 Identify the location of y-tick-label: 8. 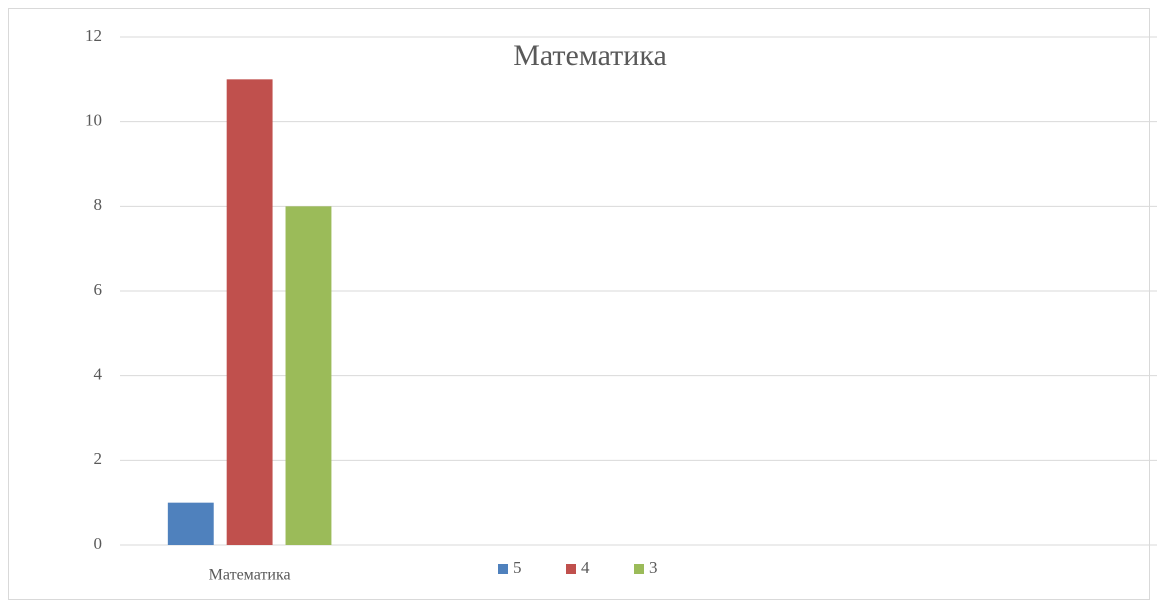
(98, 204).